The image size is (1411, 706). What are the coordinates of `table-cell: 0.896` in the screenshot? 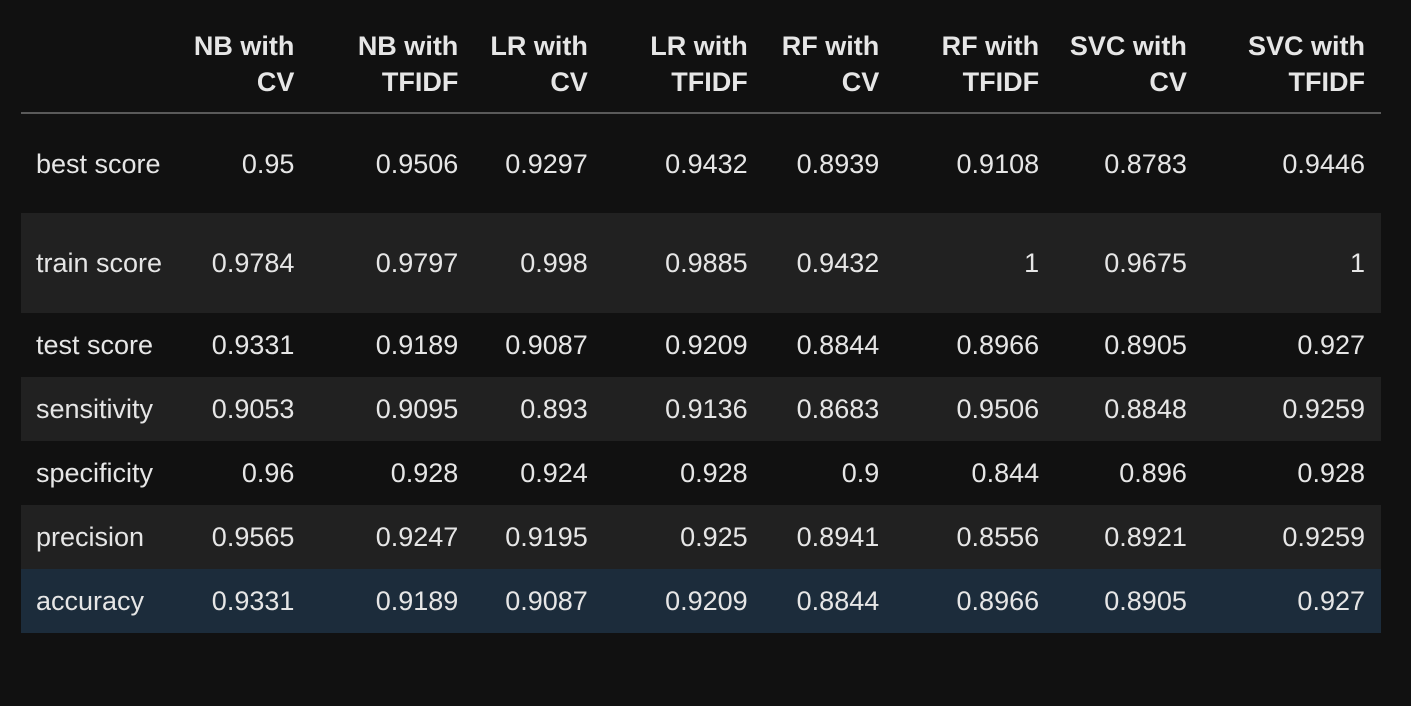 It's located at (1153, 473).